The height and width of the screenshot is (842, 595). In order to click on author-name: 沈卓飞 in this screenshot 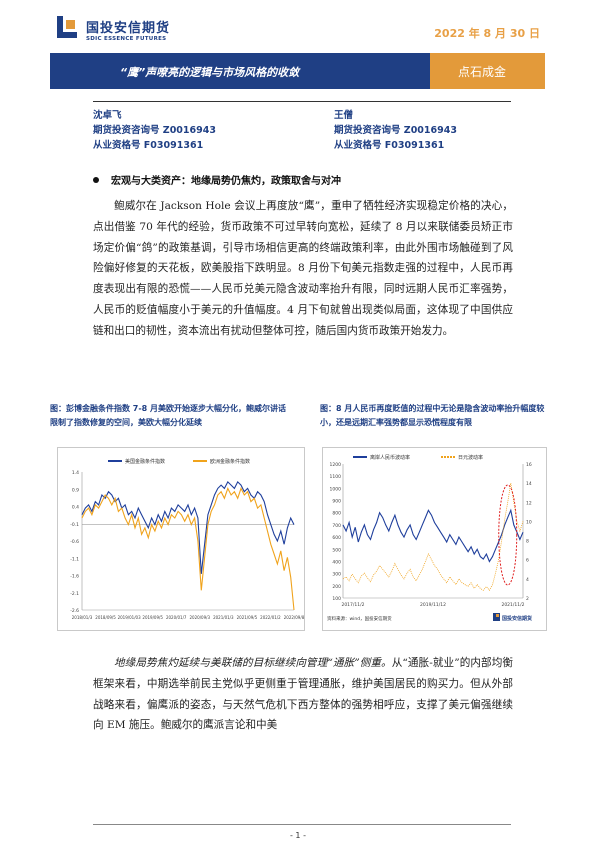, I will do `click(107, 115)`.